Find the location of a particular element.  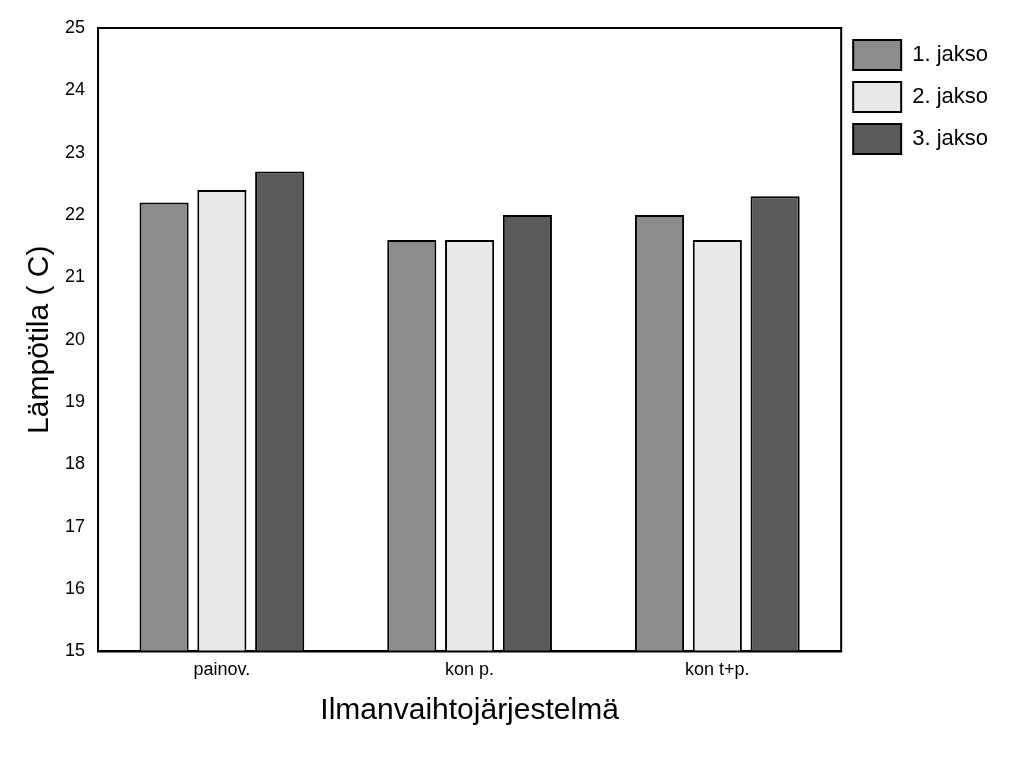

y-tick-label: 21 is located at coordinates (75, 276).